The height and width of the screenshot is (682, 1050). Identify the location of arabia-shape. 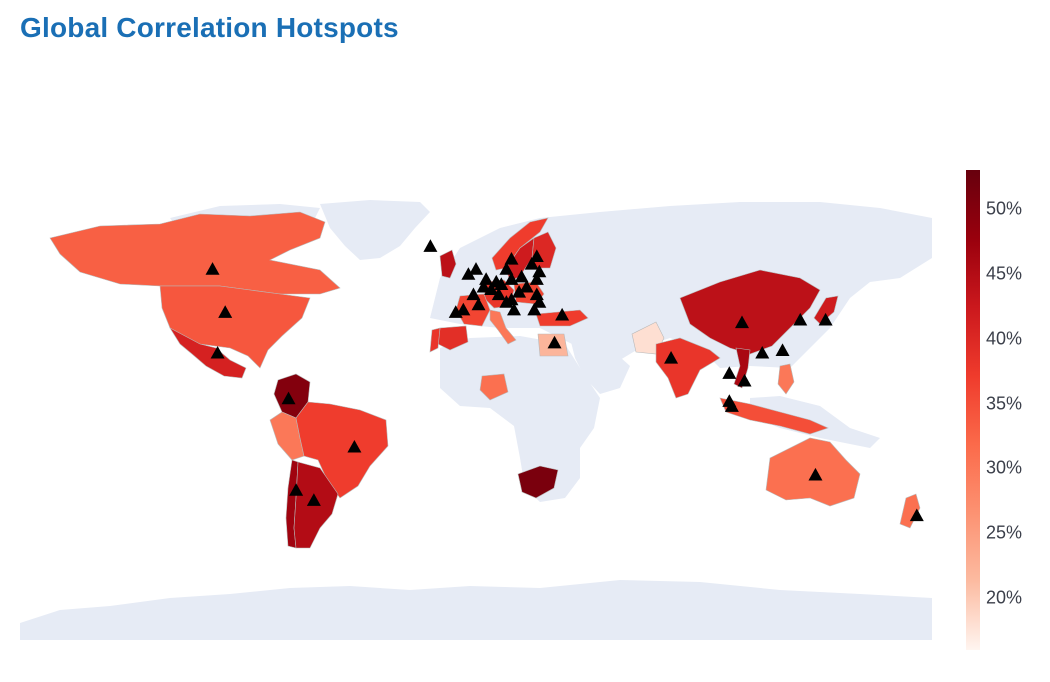
(600, 366).